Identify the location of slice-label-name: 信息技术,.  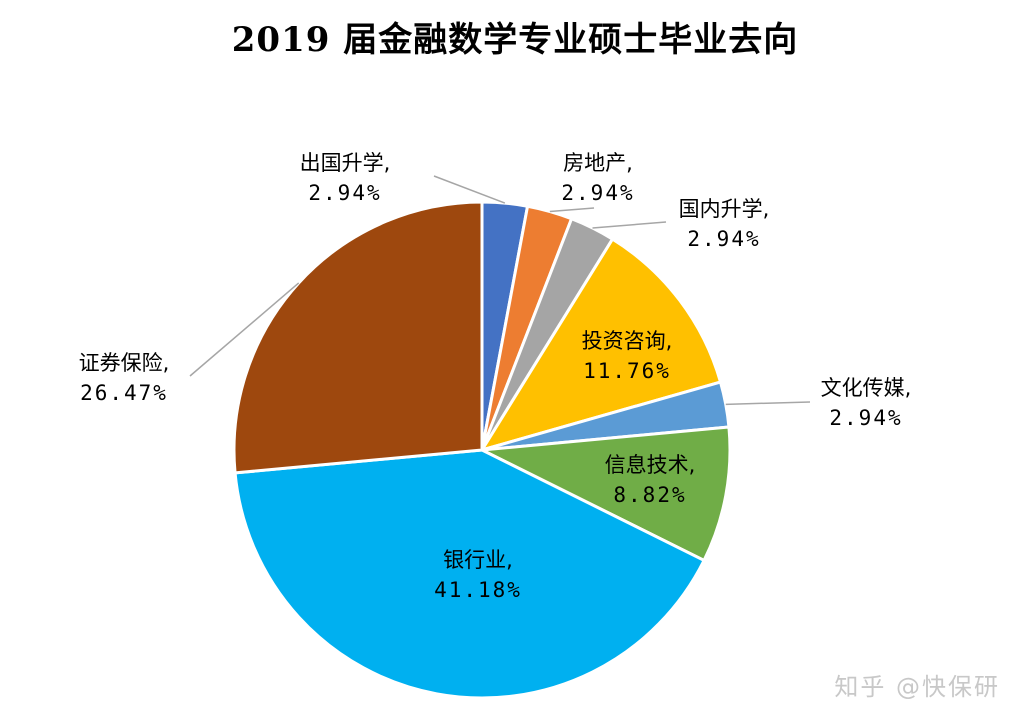
(650, 465).